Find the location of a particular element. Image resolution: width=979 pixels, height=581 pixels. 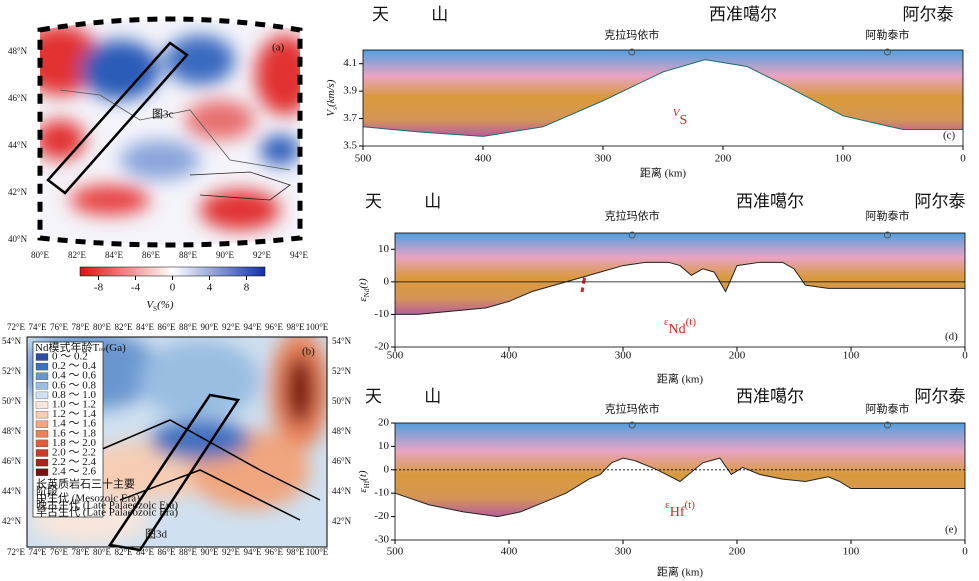

lon-label: 80°E is located at coordinates (102, 327).